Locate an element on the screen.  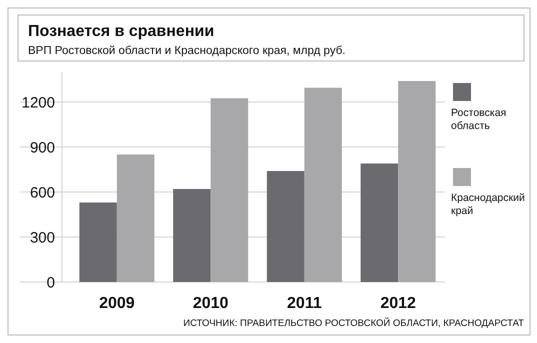
y-tick-label: 600 is located at coordinates (42, 193).